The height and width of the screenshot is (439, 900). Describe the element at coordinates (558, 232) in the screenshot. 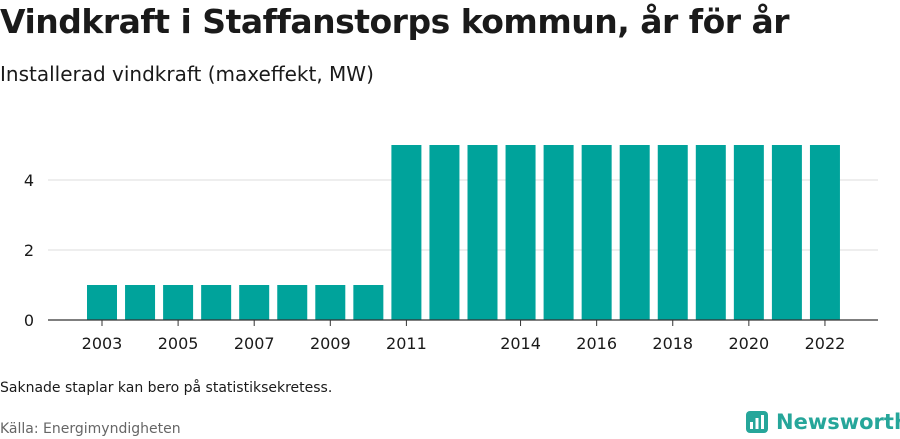

I see `bar-2015` at that location.